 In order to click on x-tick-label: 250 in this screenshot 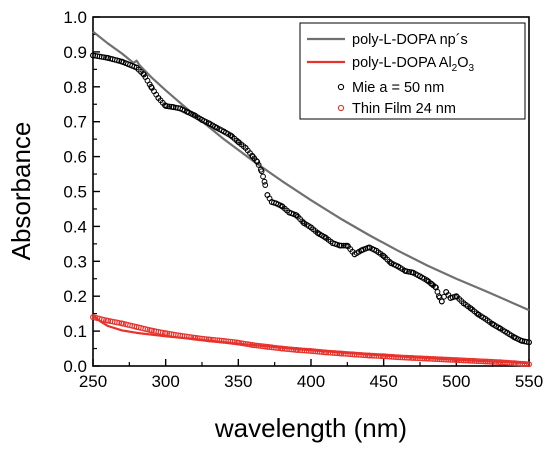, I will do `click(93, 381)`.